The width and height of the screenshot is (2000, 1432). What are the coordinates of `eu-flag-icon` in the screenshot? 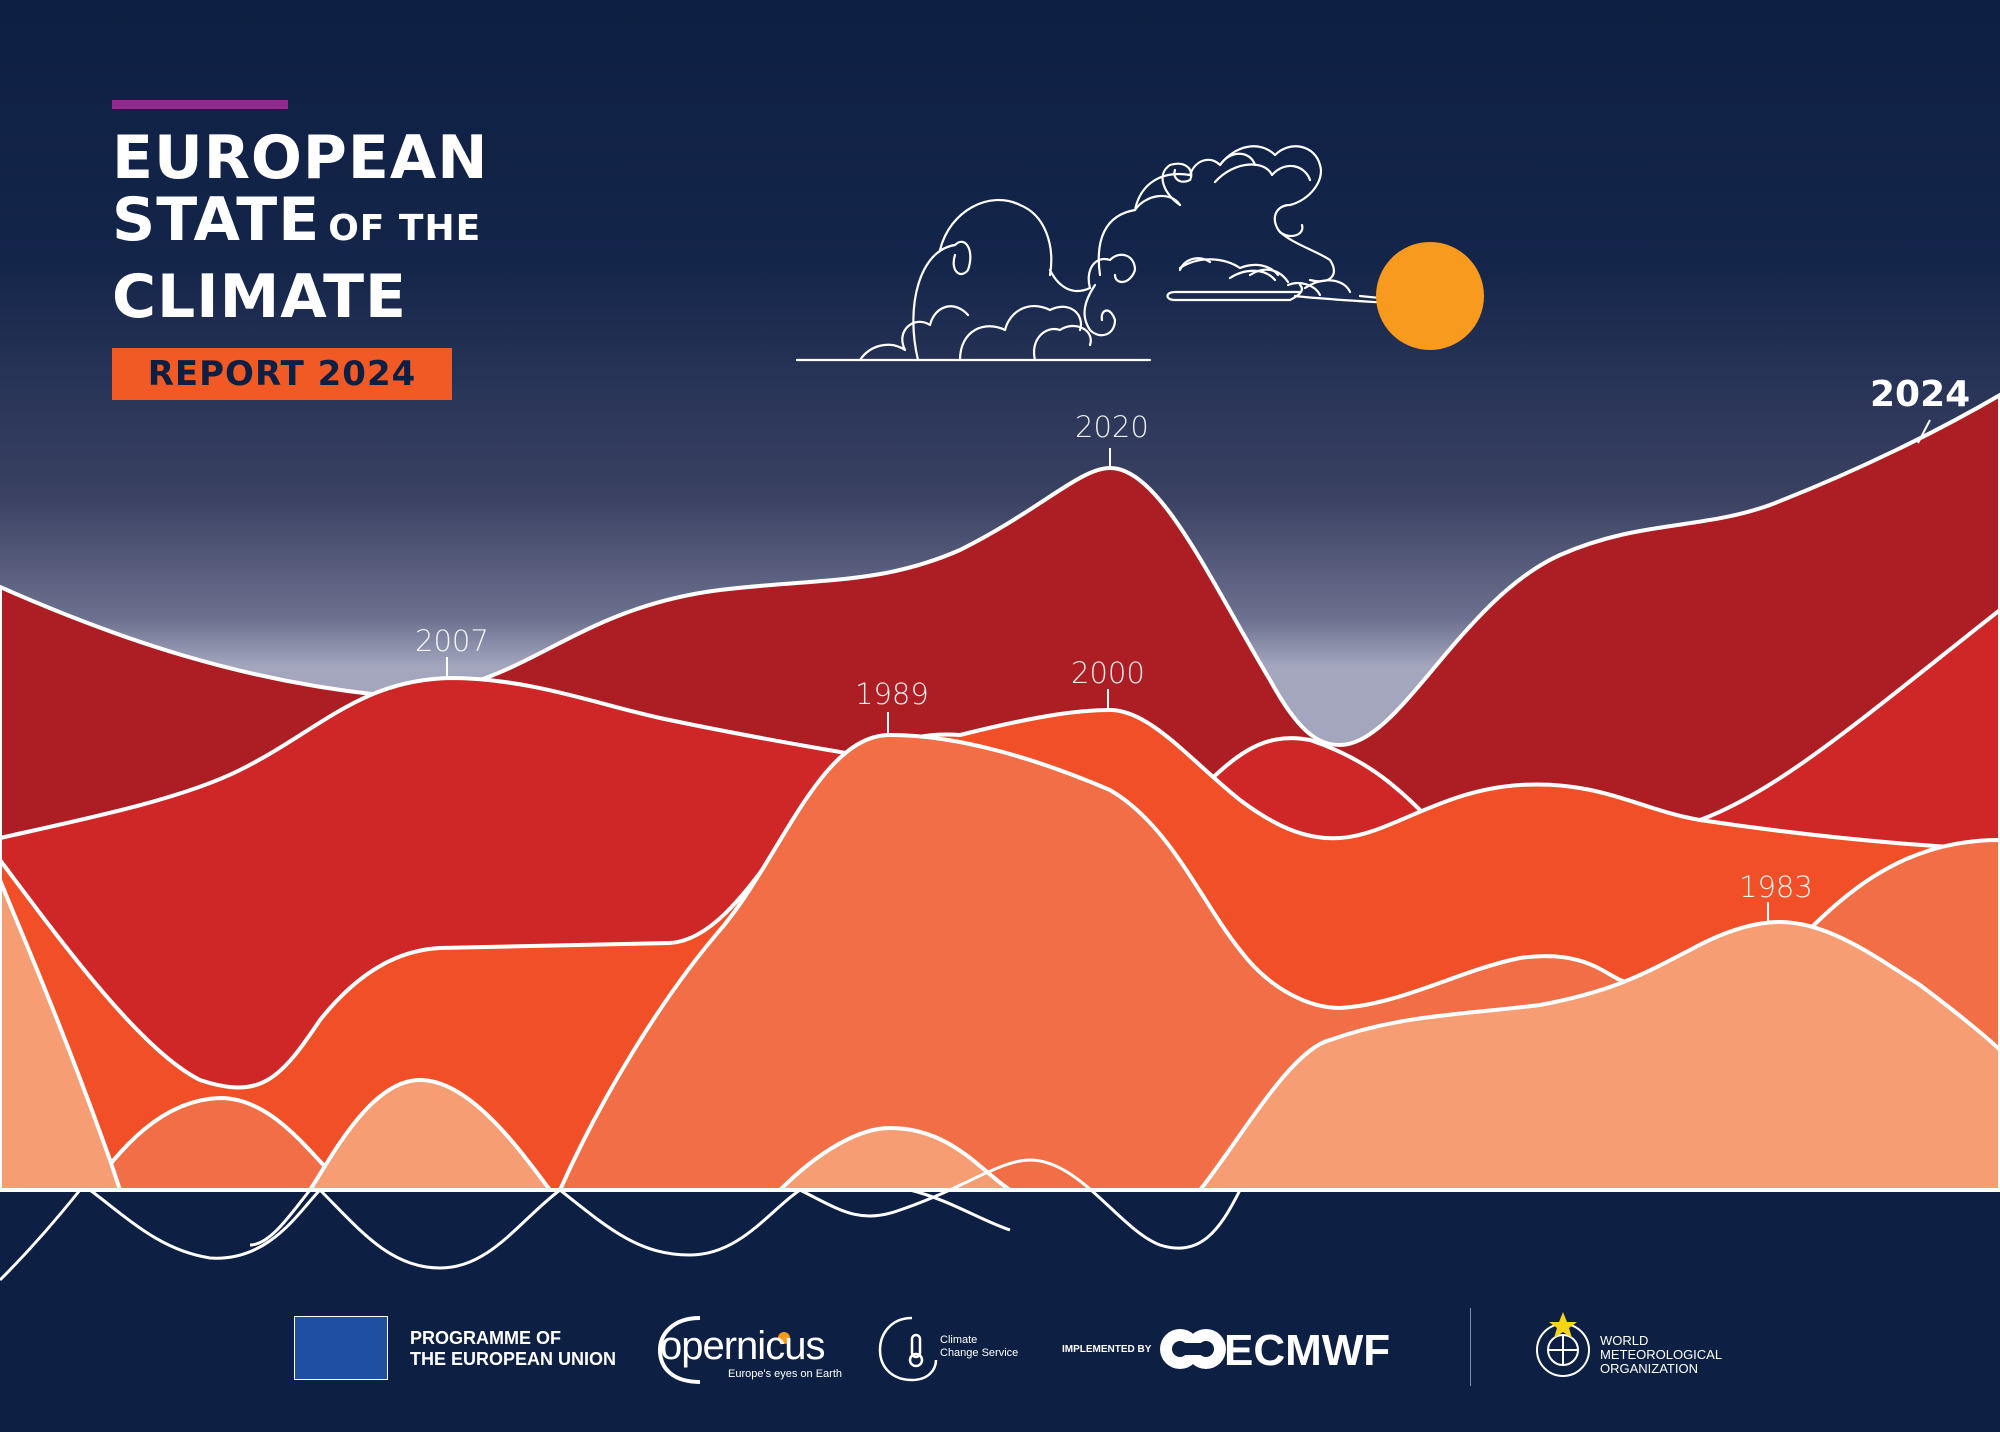 It's located at (341, 1348).